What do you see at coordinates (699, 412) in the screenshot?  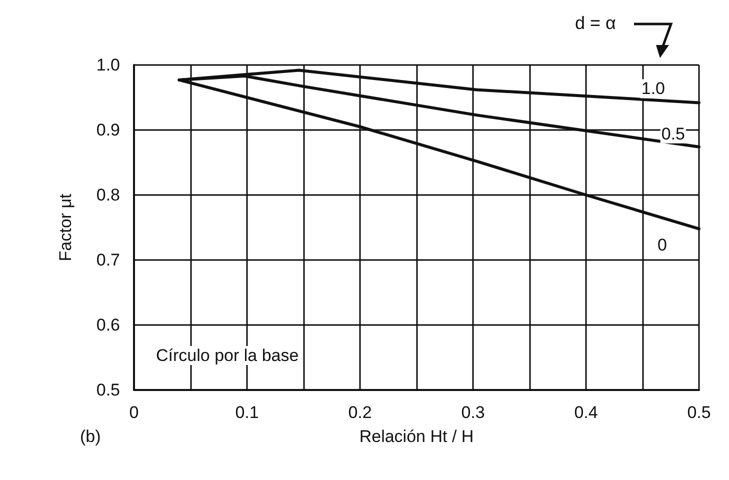 I see `x-tick-label: 0.5` at bounding box center [699, 412].